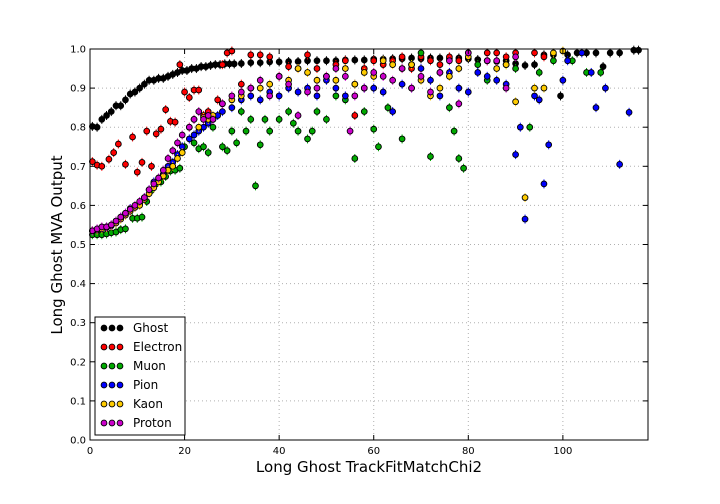  Describe the element at coordinates (157, 347) in the screenshot. I see `legend-label: Electron` at that location.